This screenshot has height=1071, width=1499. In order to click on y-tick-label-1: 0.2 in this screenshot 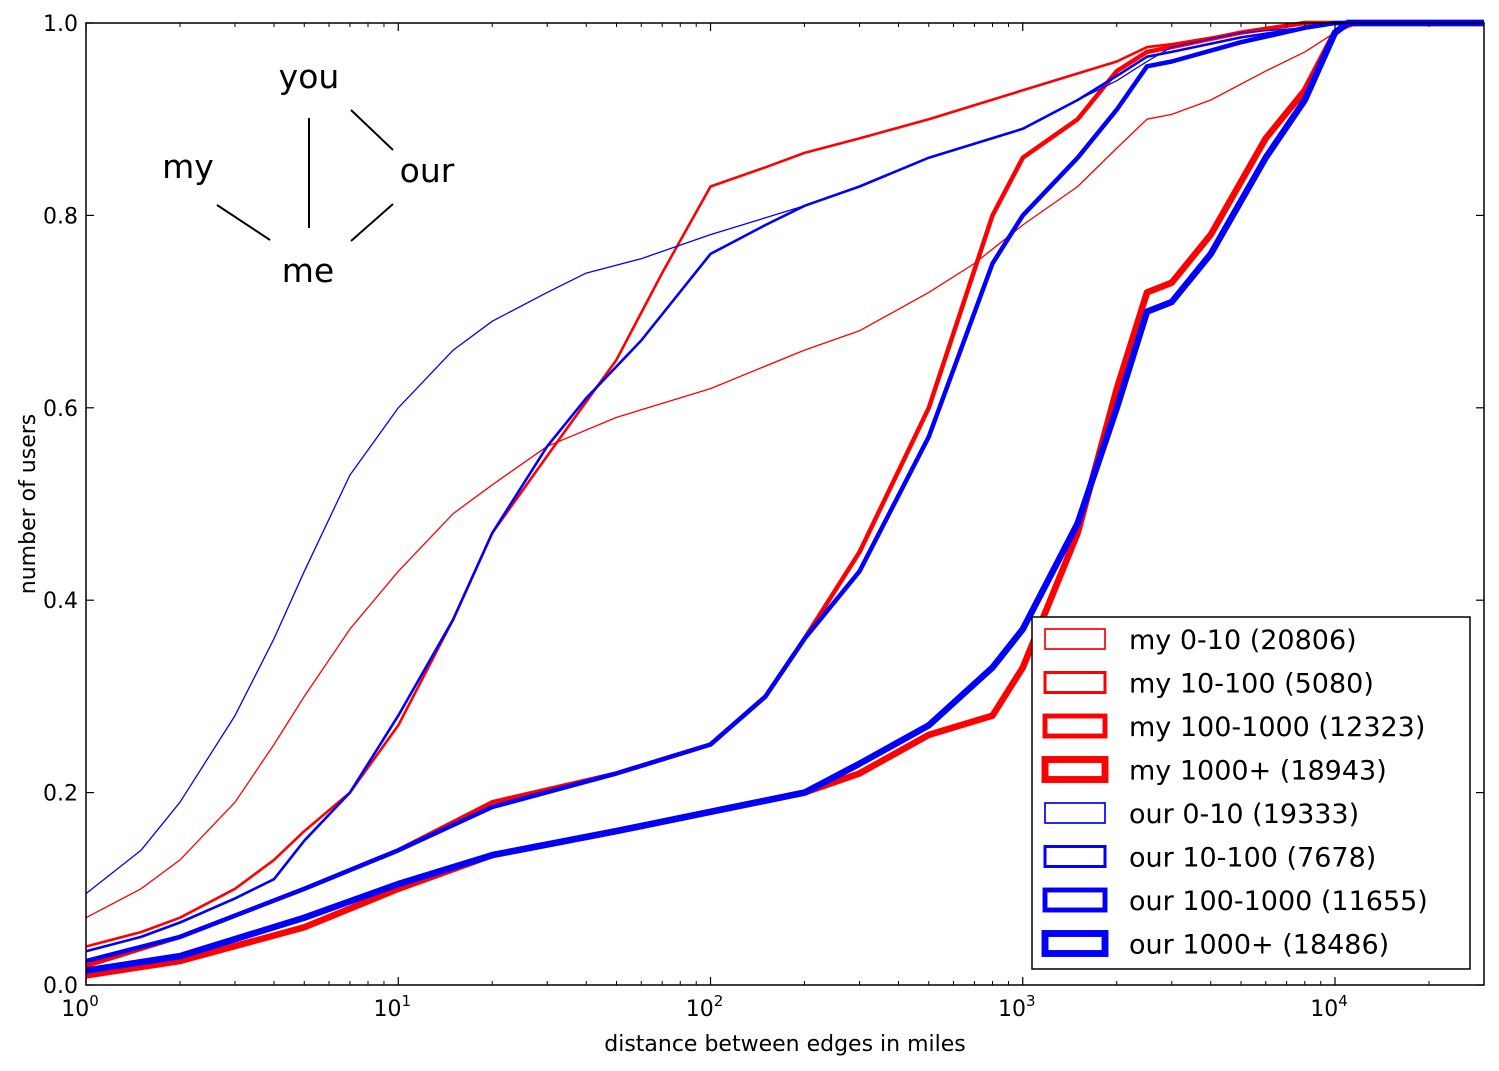, I will do `click(60, 794)`.